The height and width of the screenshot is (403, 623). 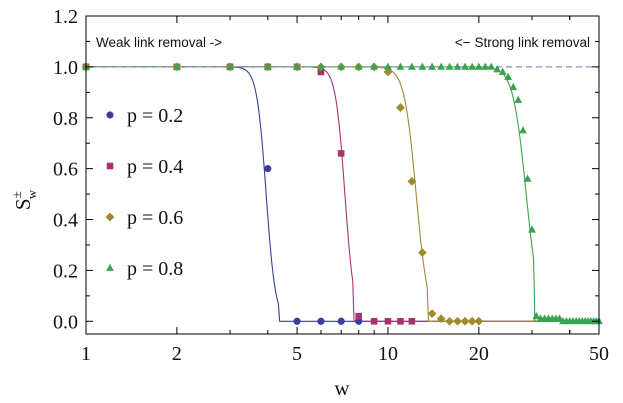 I want to click on legend-label: p = 0.4, so click(x=155, y=167).